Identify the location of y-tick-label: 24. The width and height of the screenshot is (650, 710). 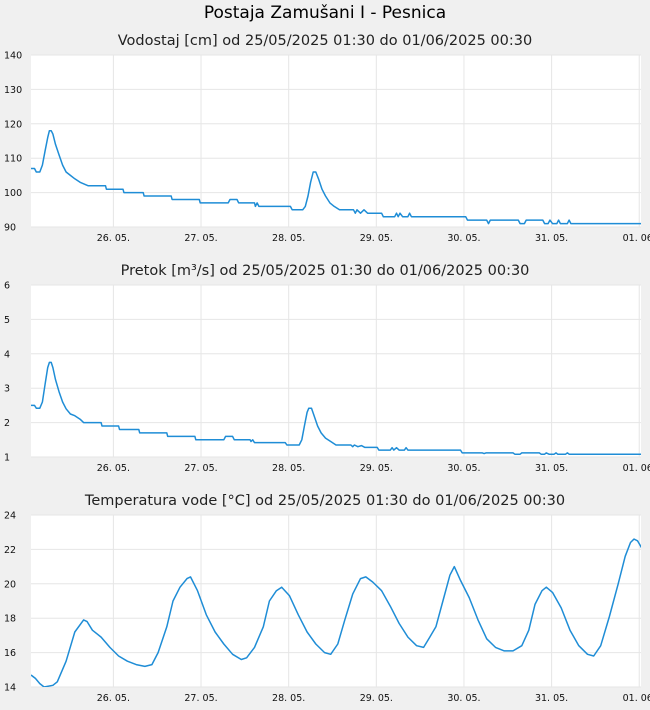
(10, 516).